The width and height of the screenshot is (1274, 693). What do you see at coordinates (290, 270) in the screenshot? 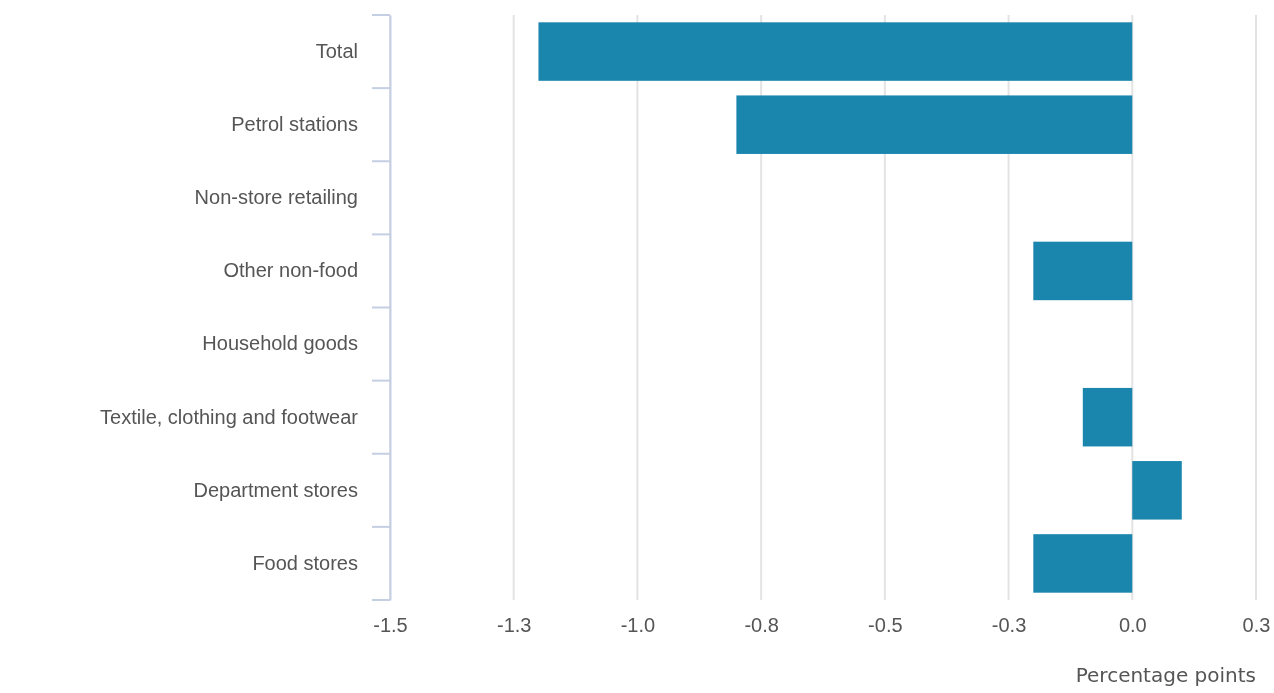
I see `y-tick-label: Other non-food` at bounding box center [290, 270].